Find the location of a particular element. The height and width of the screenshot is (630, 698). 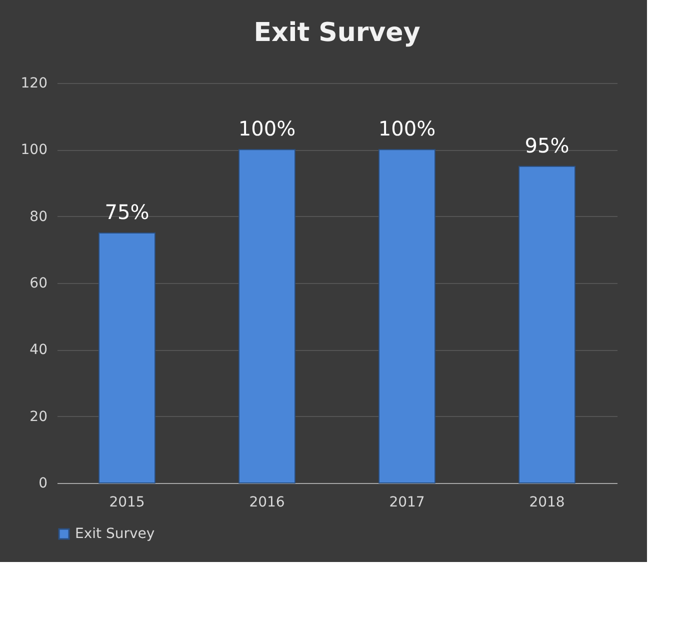

y-tick-label: 100 is located at coordinates (34, 150).